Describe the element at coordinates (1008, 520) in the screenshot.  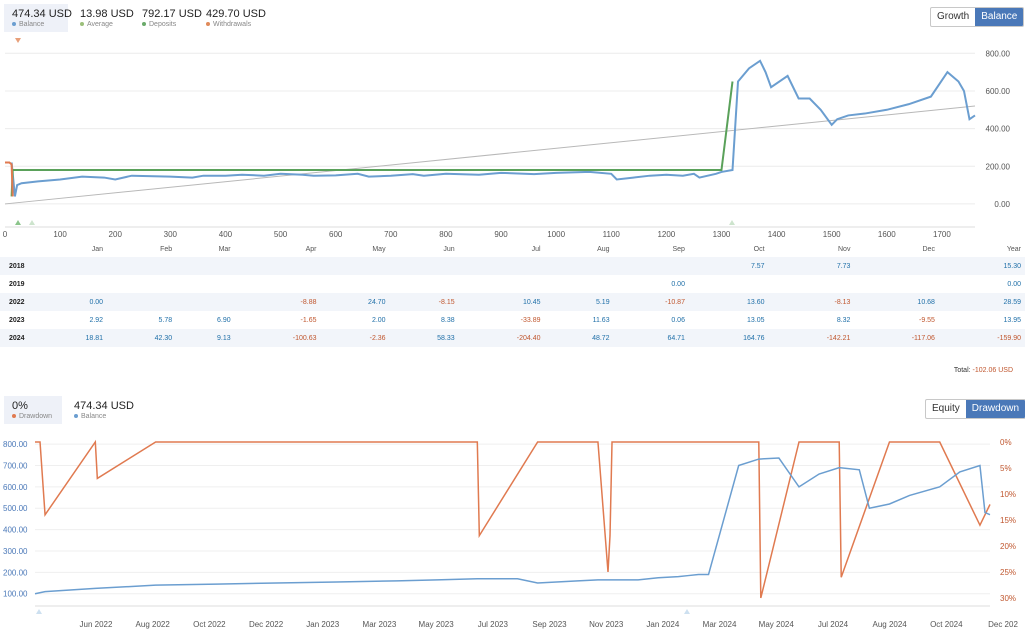
I see `bottom-right-tick-label: 15%` at that location.